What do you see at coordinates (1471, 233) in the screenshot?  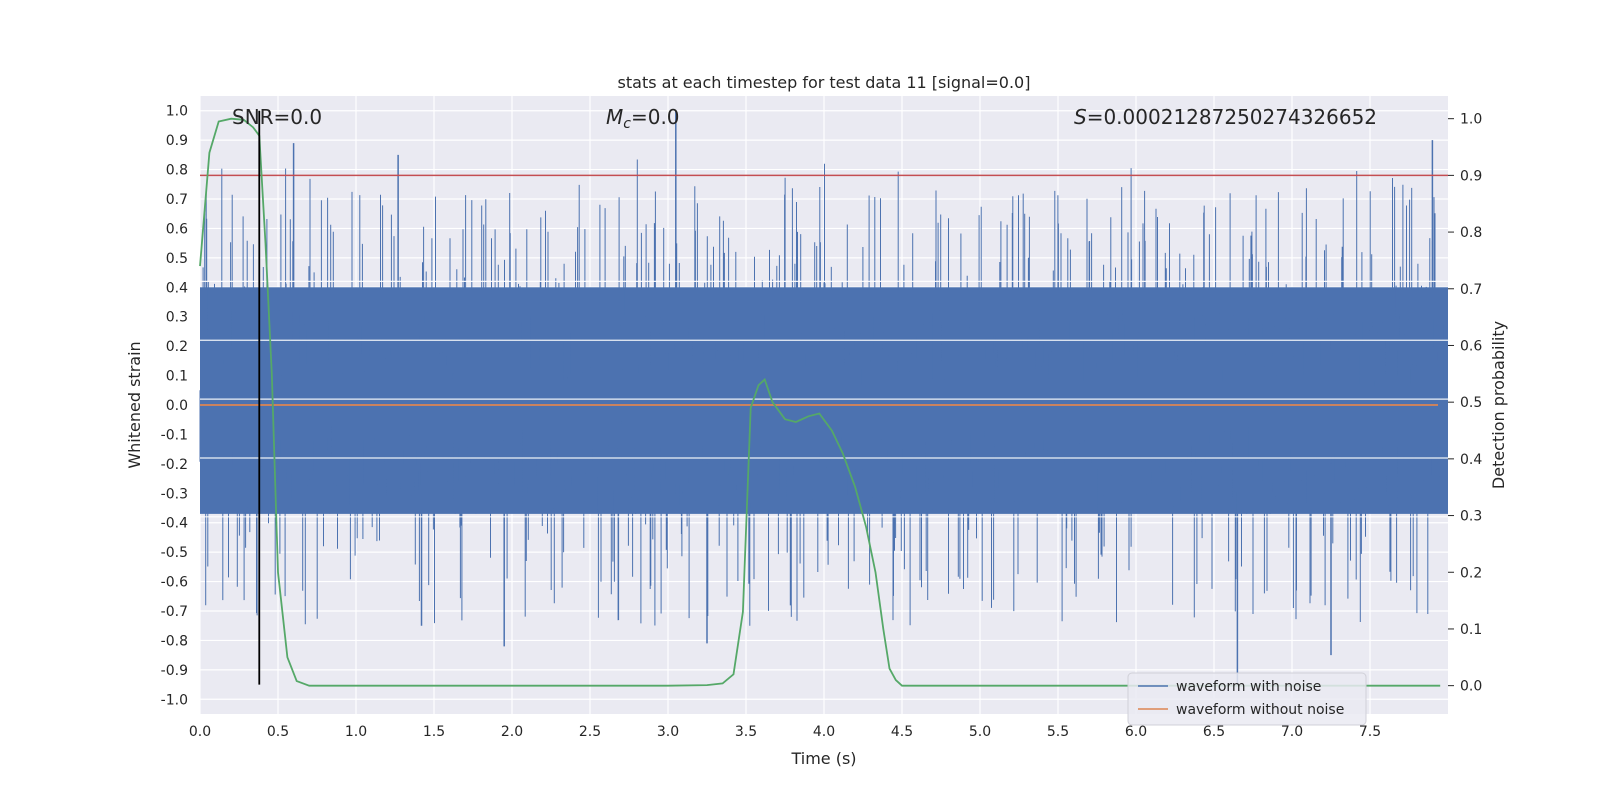 I see `y-tick-label-right: 0.8` at bounding box center [1471, 233].